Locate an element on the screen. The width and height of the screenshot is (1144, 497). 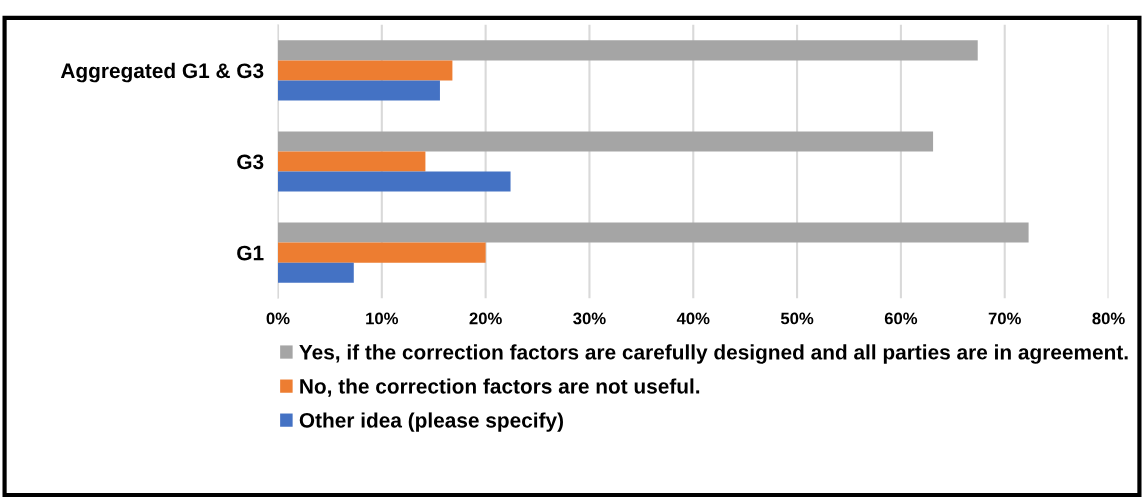
legend-label: Other idea (please specify) is located at coordinates (431, 422).